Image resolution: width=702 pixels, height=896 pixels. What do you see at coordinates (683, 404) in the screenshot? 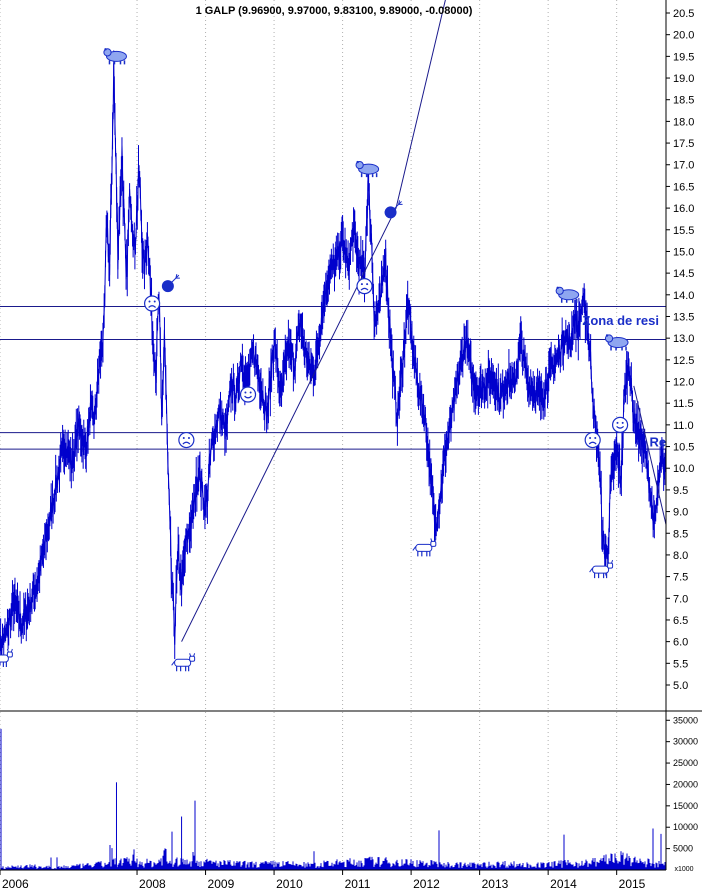
I see `y-tick-label: 11.5` at bounding box center [683, 404].